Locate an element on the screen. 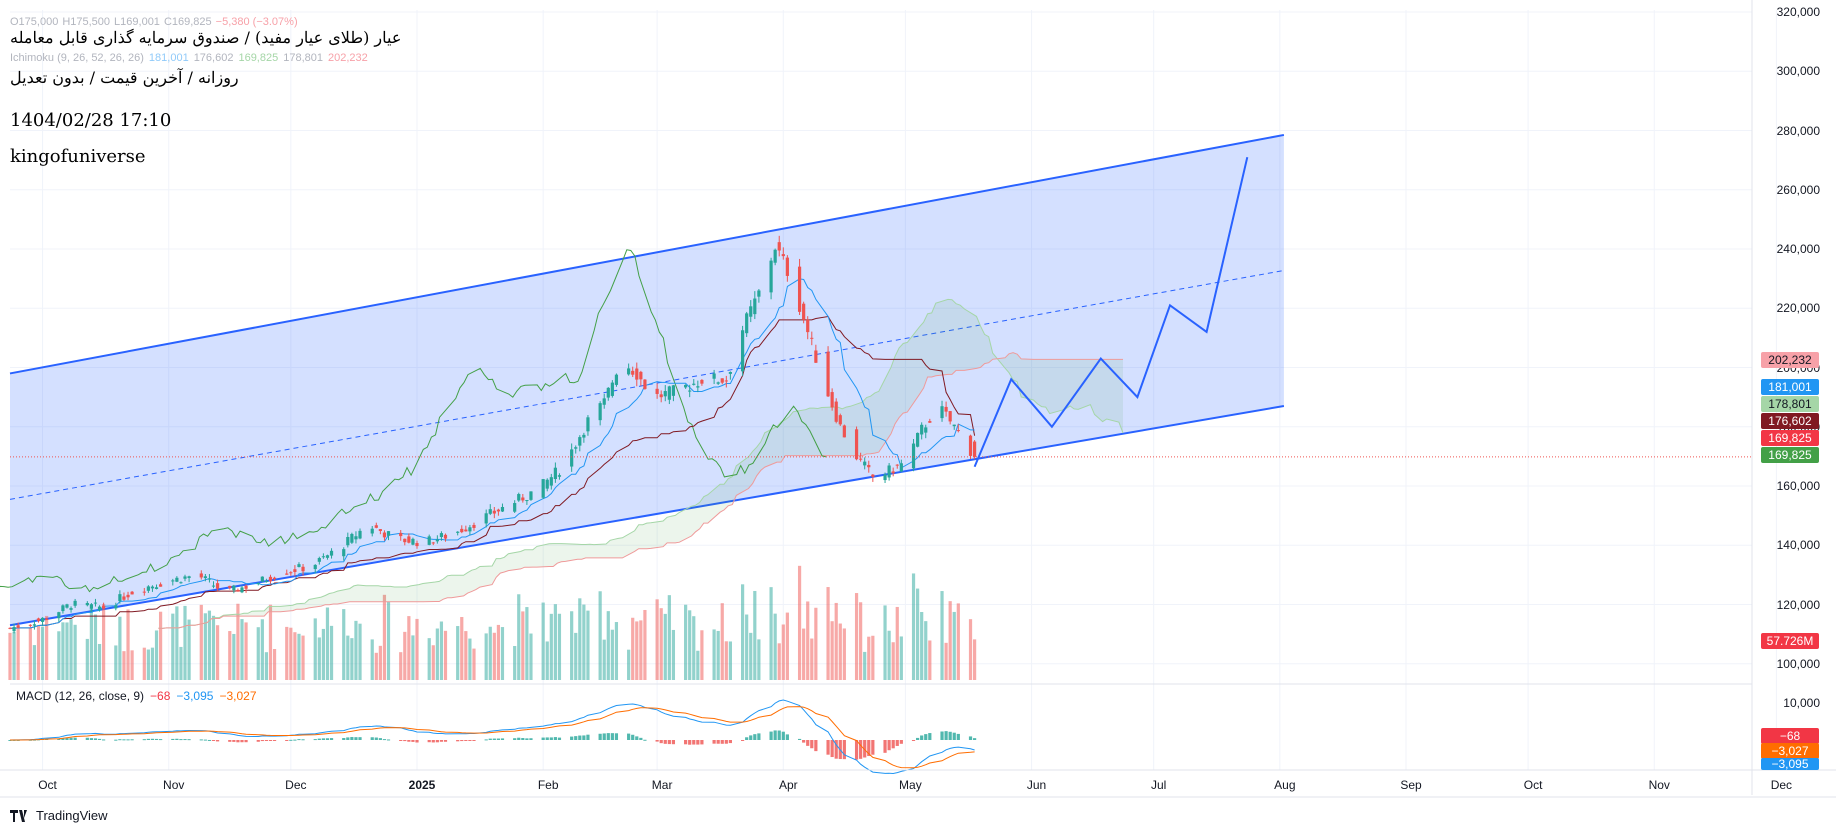 The image size is (1836, 835). projection-zigzag is located at coordinates (1111, 312).